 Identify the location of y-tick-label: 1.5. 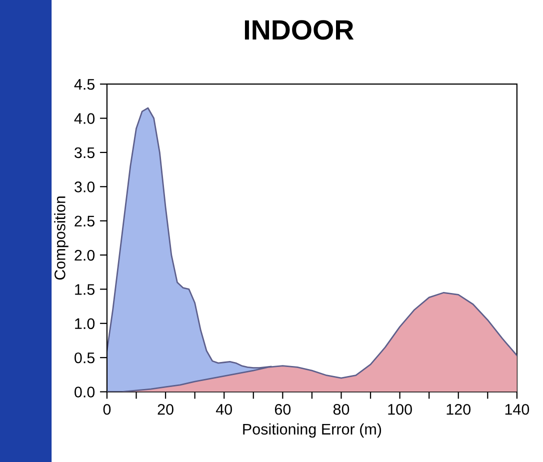
(85, 289).